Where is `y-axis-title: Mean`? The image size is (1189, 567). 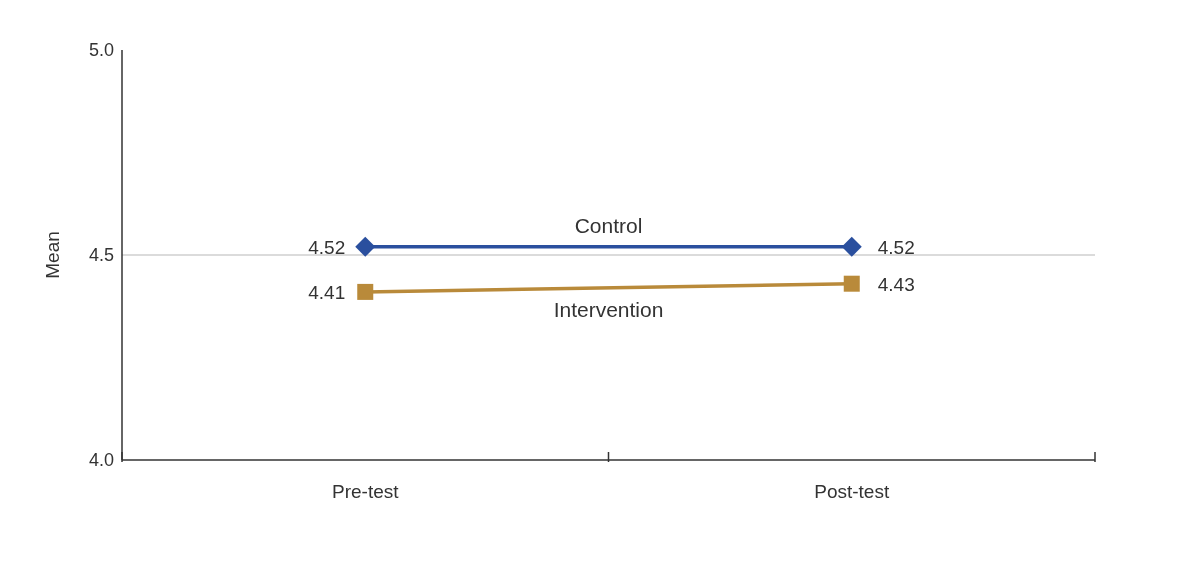
y-axis-title: Mean is located at coordinates (52, 255).